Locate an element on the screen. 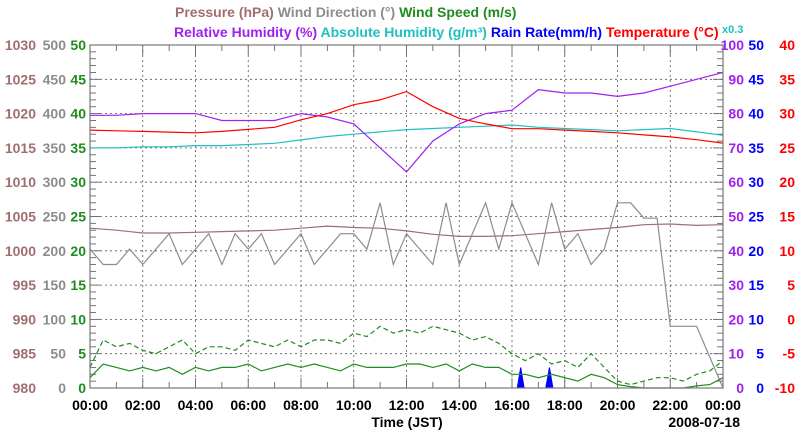 The height and width of the screenshot is (439, 800). wind-speed-tick-label: 20 is located at coordinates (78, 251).